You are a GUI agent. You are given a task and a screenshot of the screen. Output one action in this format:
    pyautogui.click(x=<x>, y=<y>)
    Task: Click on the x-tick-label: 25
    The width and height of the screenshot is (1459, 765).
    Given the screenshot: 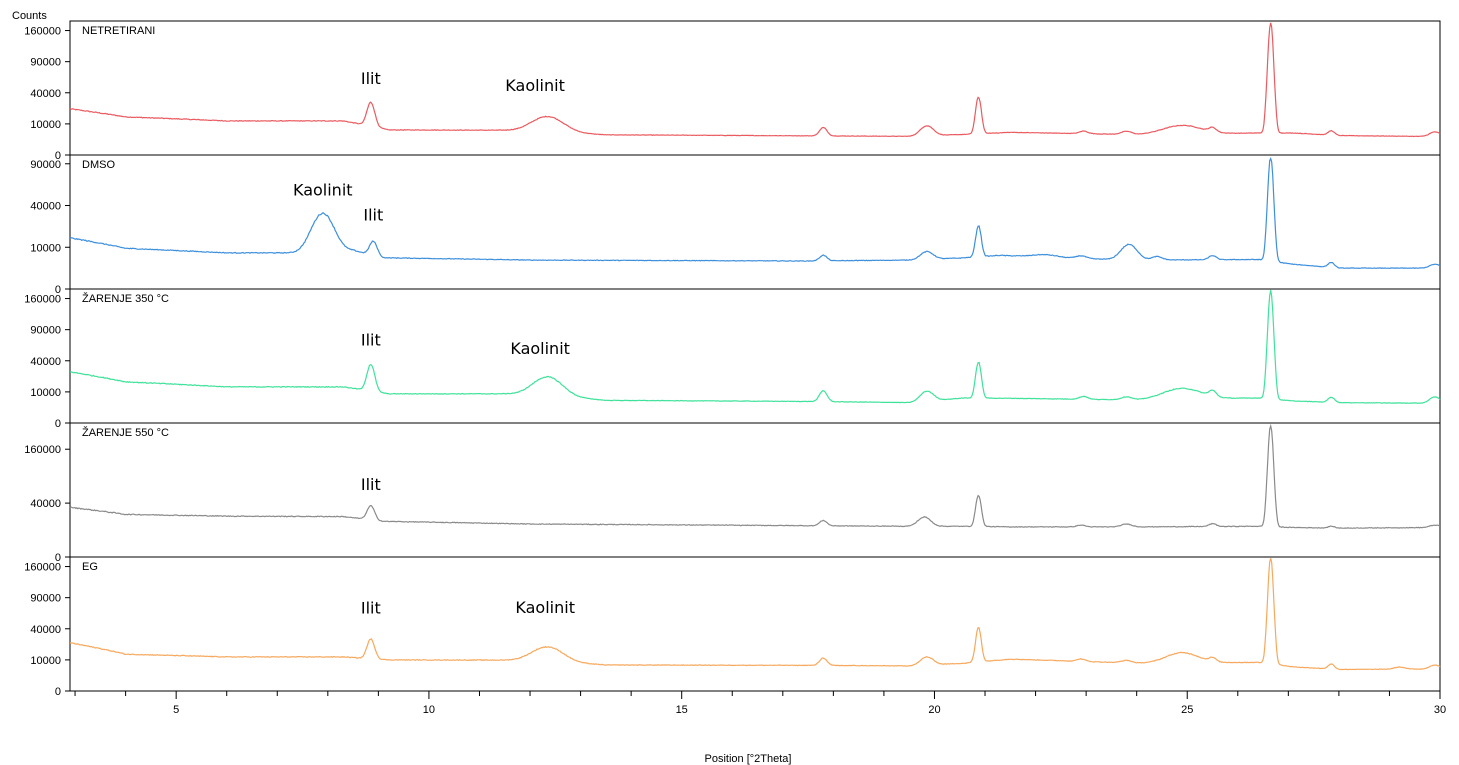 What is the action you would take?
    pyautogui.click(x=1187, y=710)
    